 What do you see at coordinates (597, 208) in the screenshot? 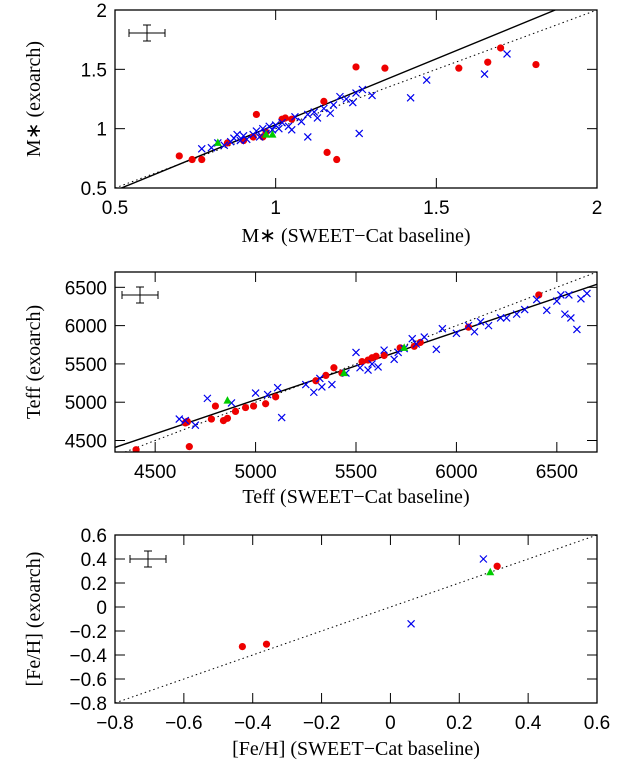
I see `x-tick-label: 2` at bounding box center [597, 208].